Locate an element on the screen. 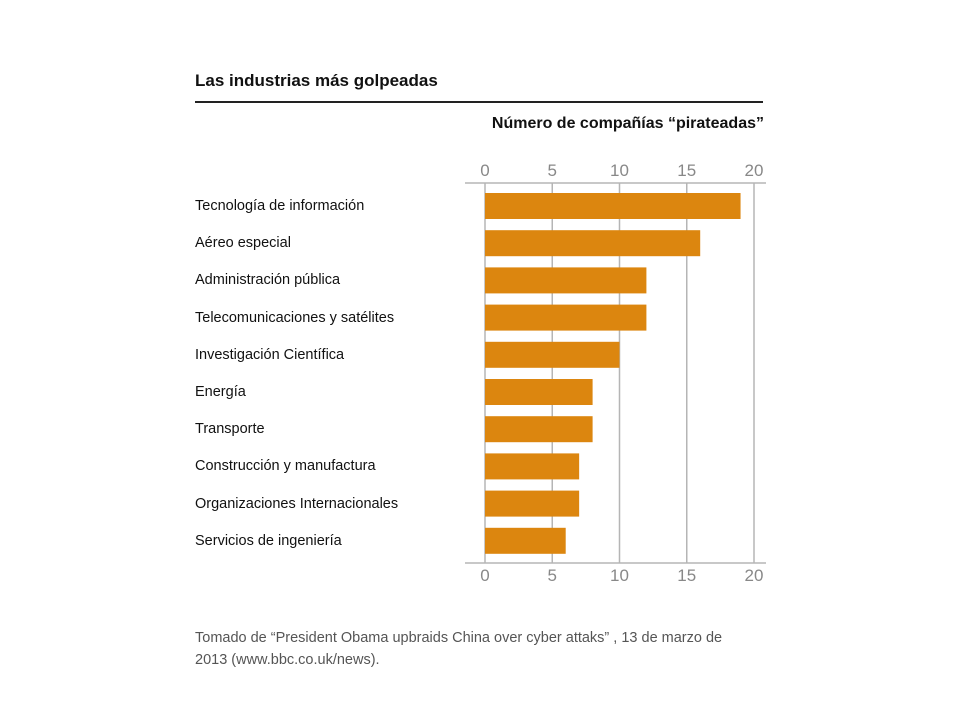 The height and width of the screenshot is (720, 960). top-tick-label-0: 0 is located at coordinates (484, 170).